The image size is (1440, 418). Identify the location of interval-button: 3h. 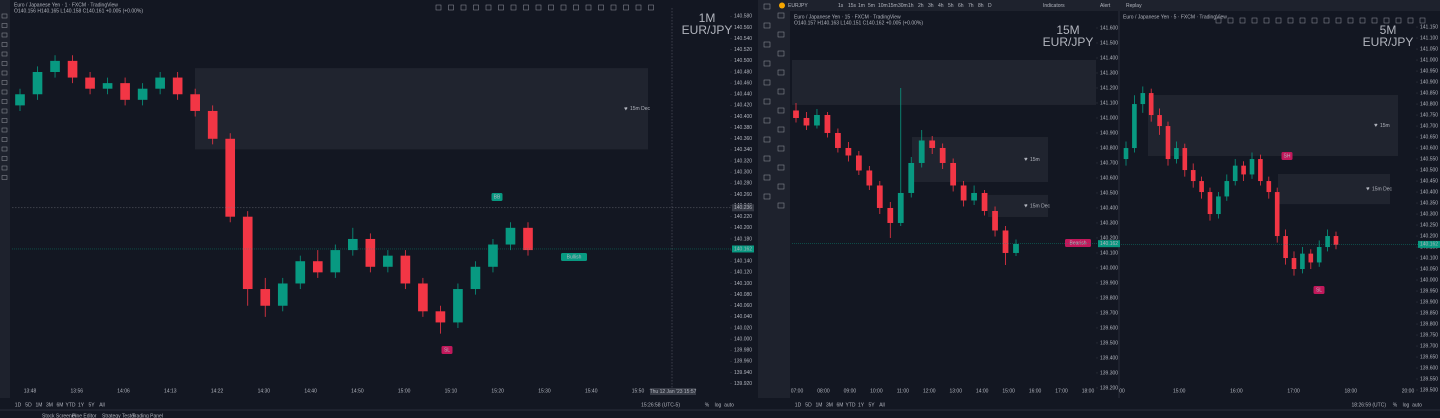
(931, 6).